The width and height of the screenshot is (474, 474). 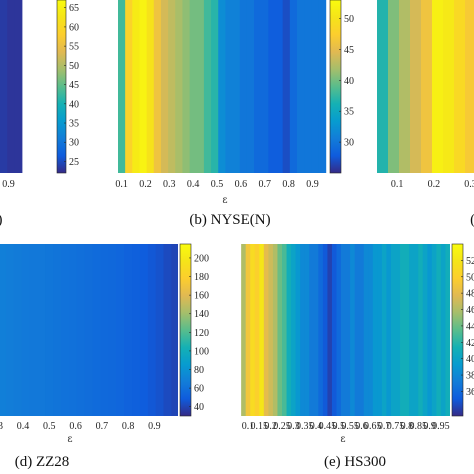 What do you see at coordinates (1, 220) in the screenshot?
I see `panel-caption: )` at bounding box center [1, 220].